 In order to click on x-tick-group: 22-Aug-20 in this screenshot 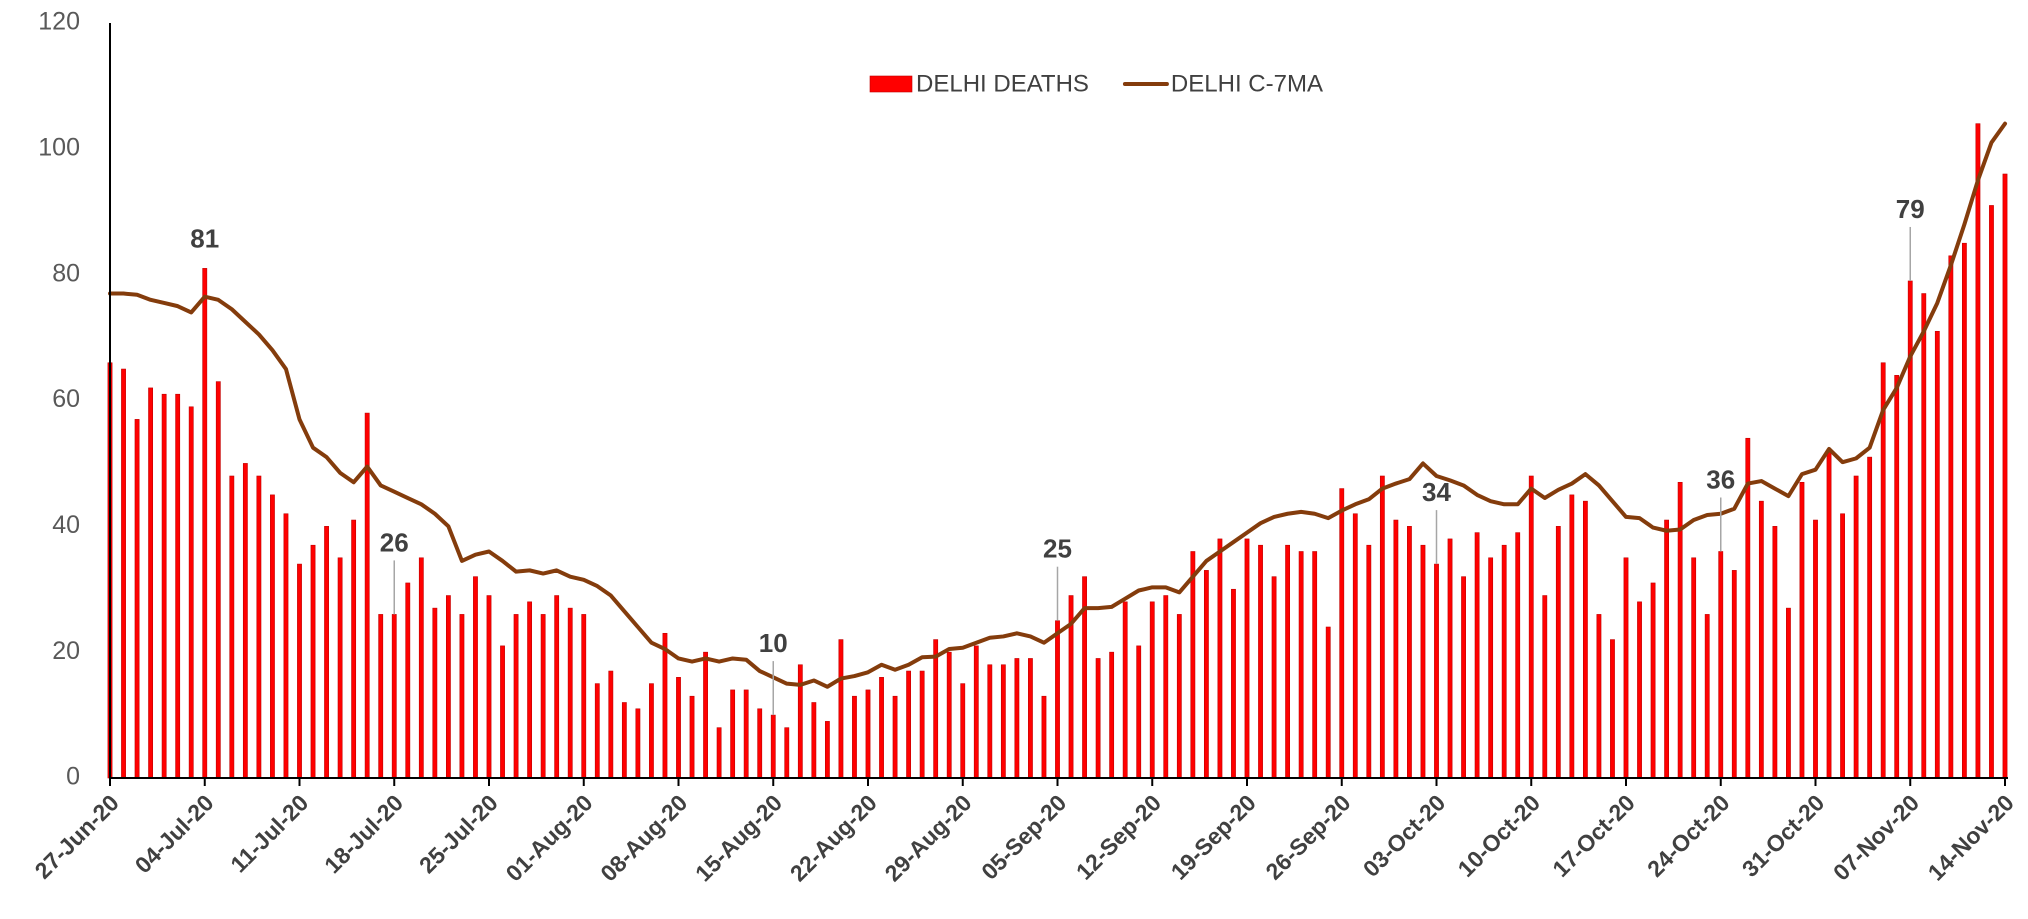, I will do `click(833, 837)`.